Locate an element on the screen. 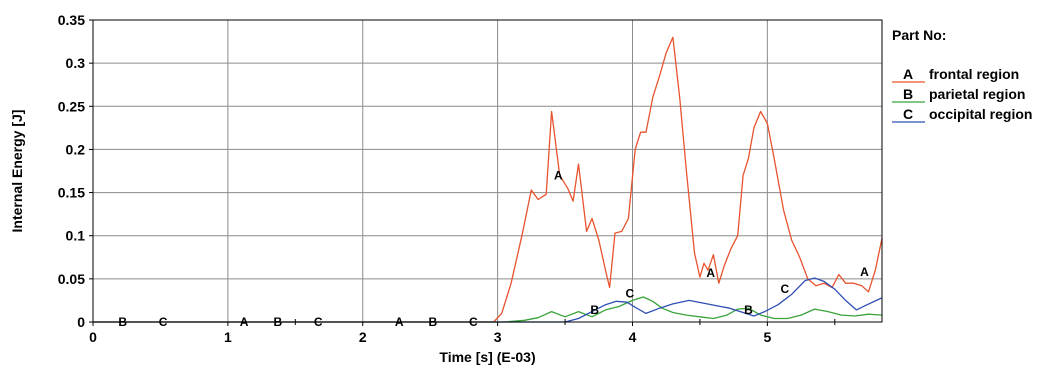 This screenshot has height=374, width=1059. legend-label: parietal region is located at coordinates (977, 94).